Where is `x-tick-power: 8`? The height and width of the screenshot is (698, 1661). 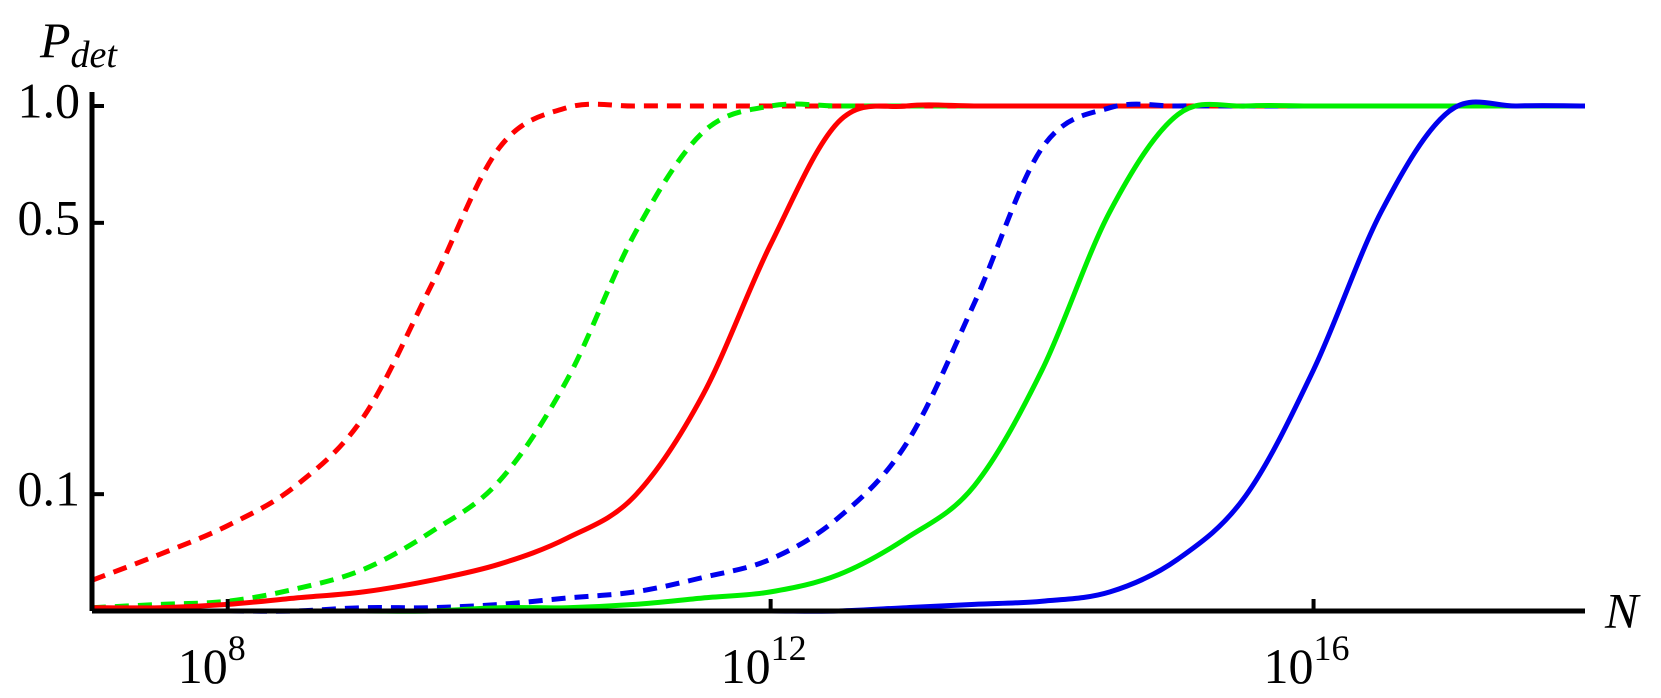 x-tick-power: 8 is located at coordinates (237, 648).